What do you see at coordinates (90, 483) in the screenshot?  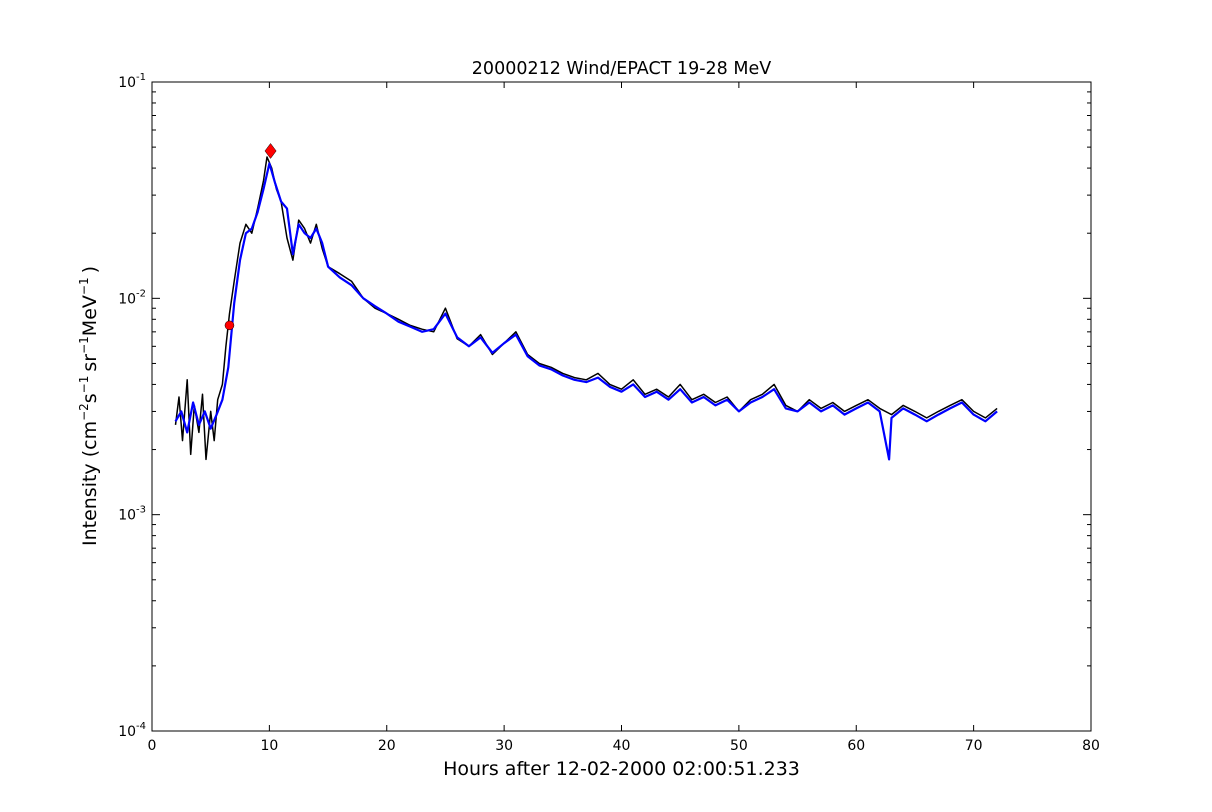 I see `y-axis-label-prefix: Intensity (cm` at bounding box center [90, 483].